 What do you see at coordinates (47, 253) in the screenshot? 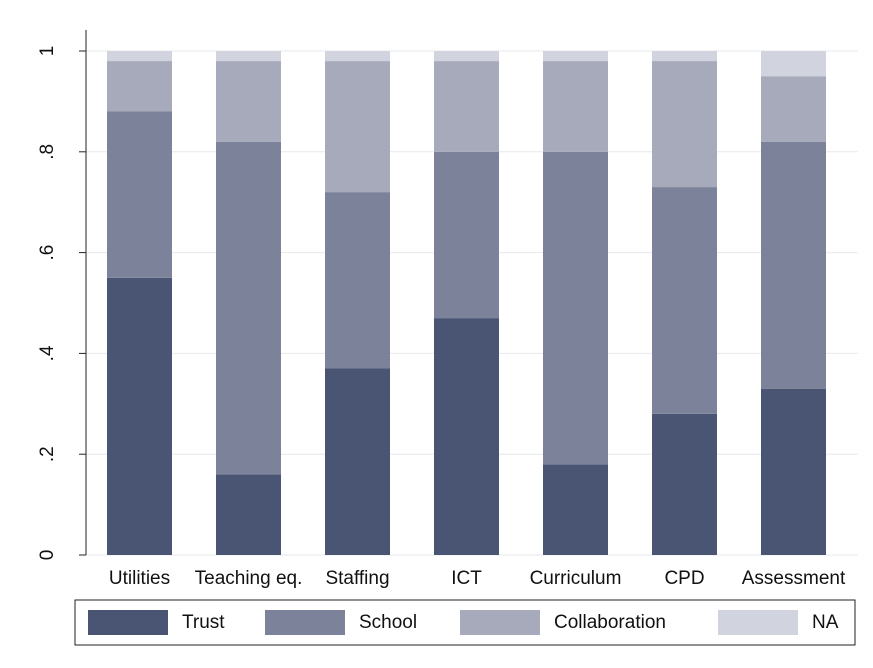
I see `y-tick-label: .6` at bounding box center [47, 253].